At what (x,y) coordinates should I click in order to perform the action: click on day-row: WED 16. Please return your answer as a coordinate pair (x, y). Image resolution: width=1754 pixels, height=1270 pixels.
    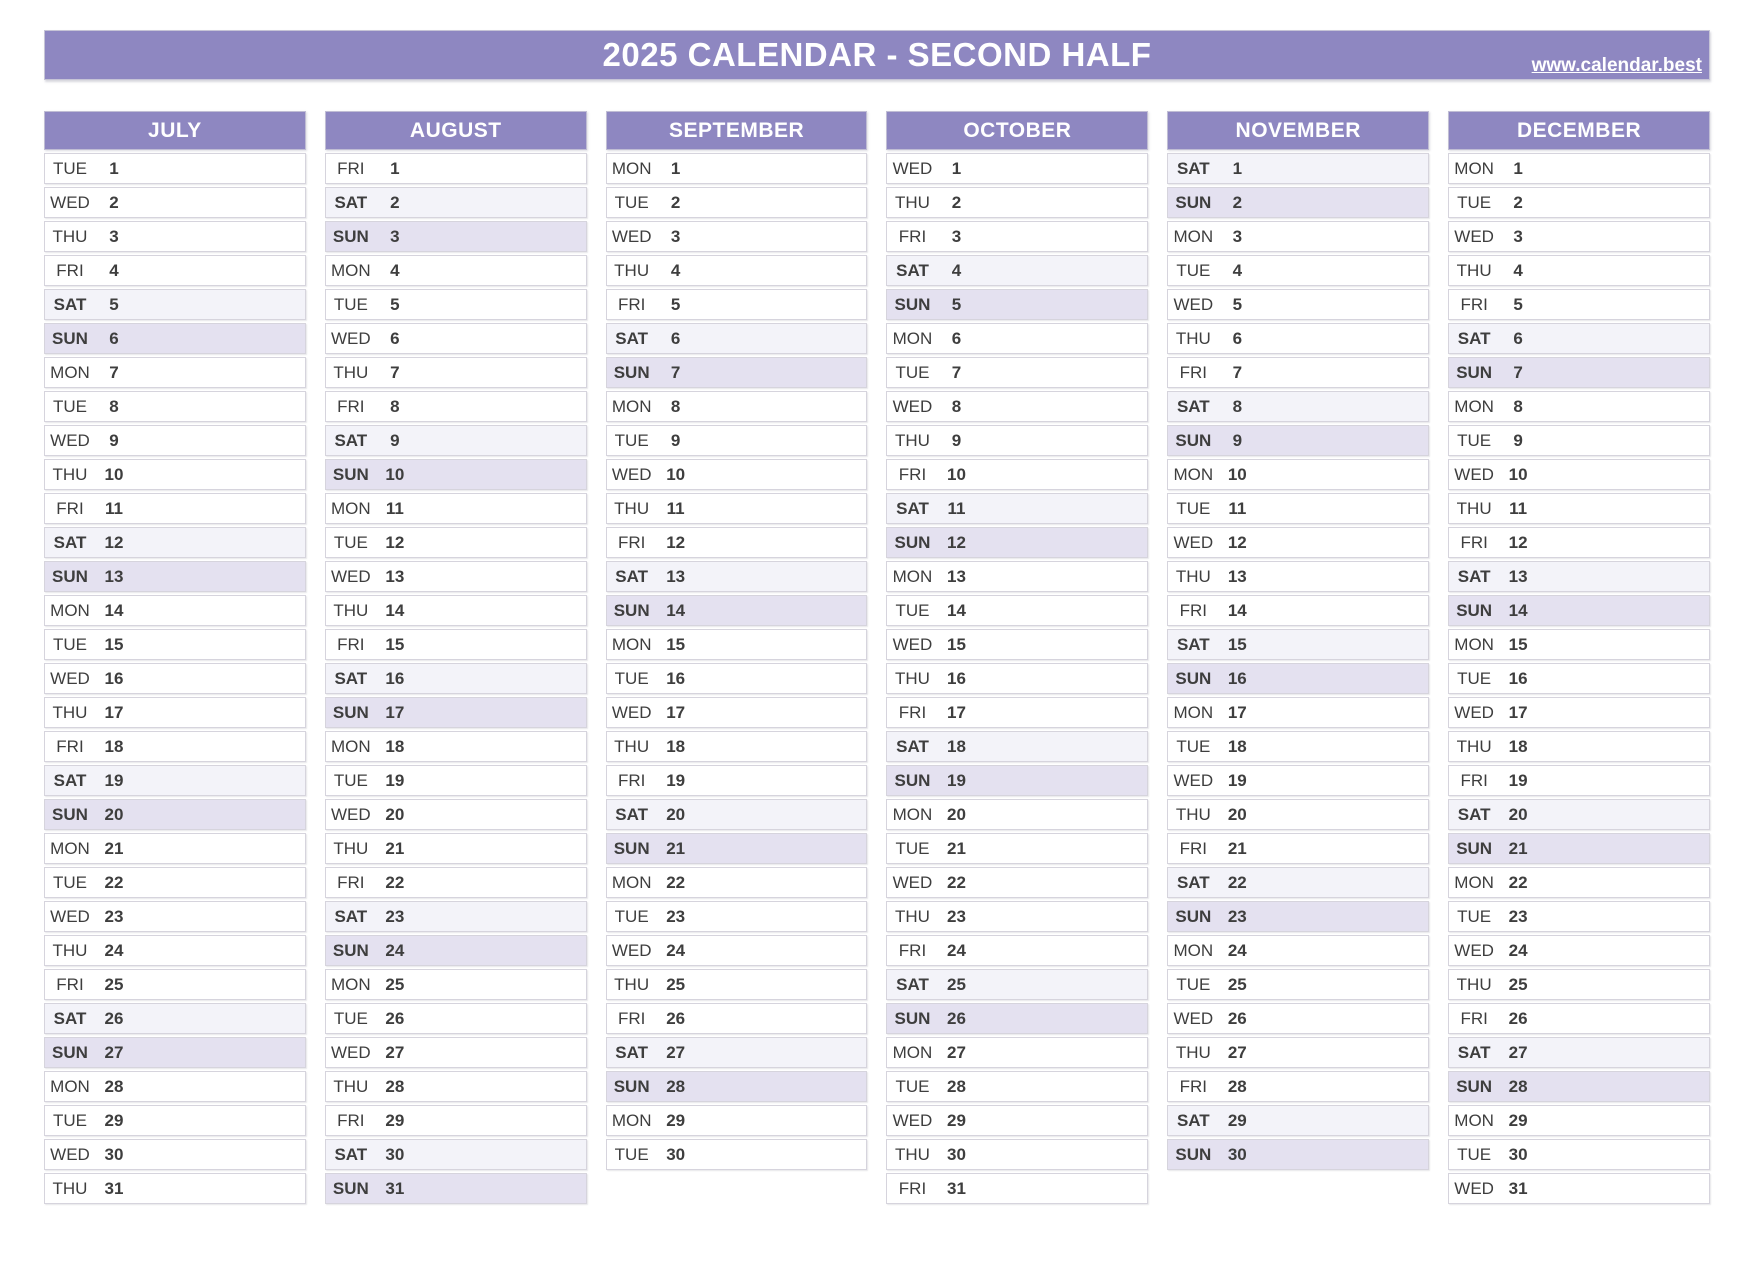
    Looking at the image, I should click on (175, 678).